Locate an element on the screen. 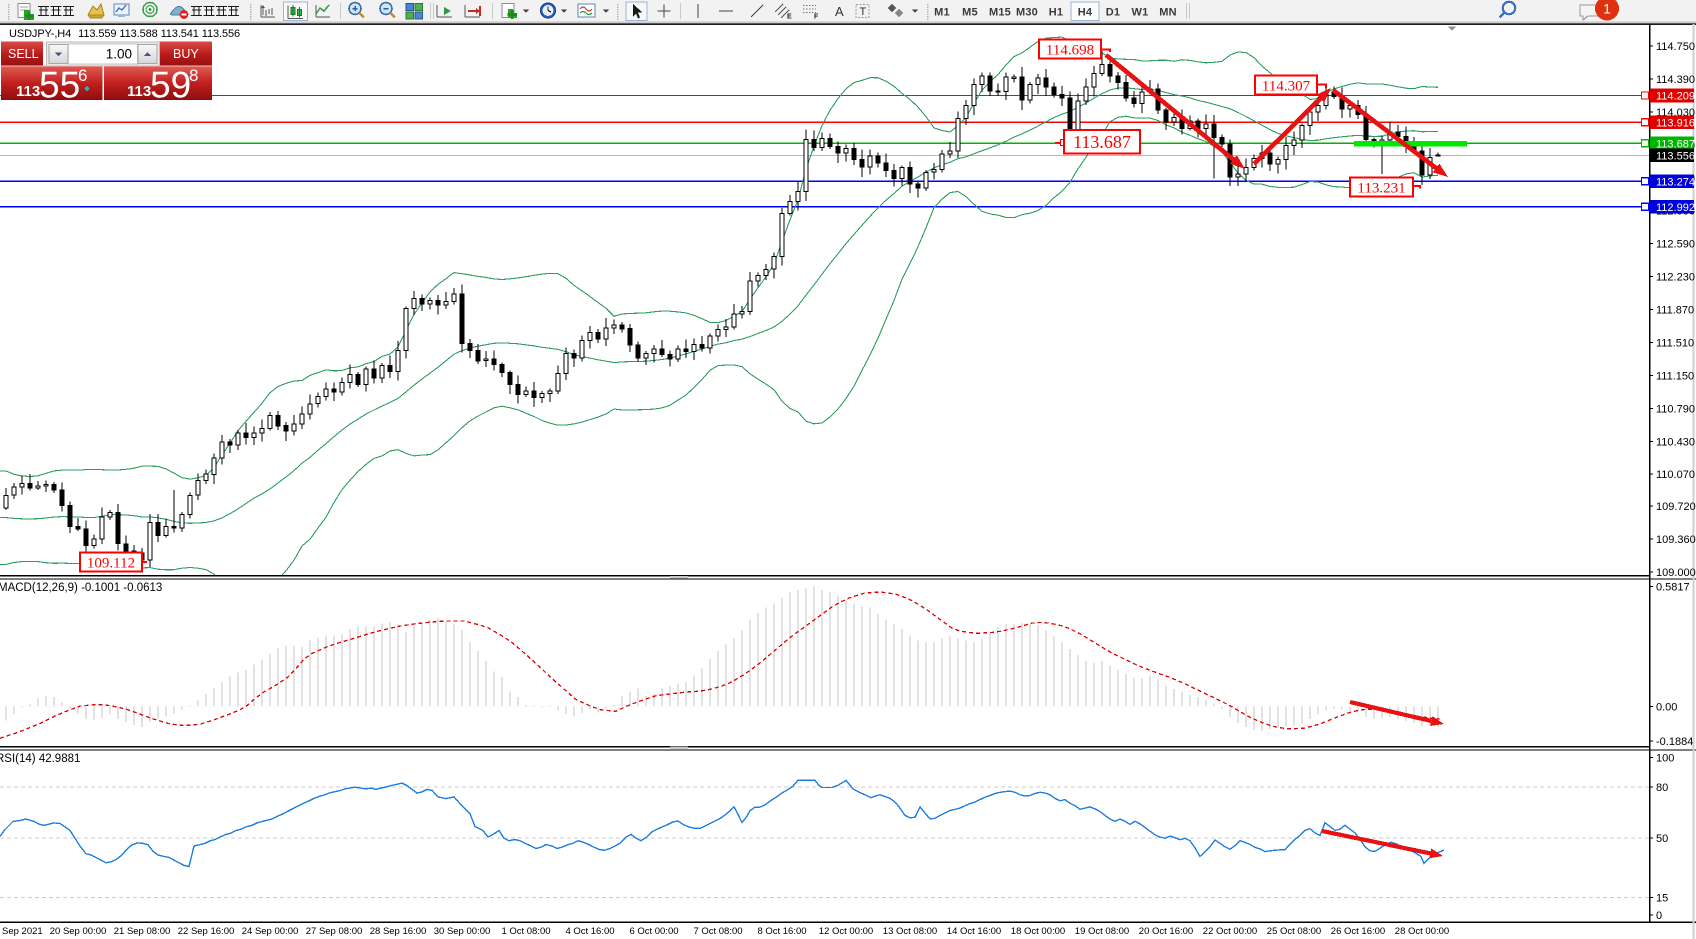  svg-text: 12 Oct 00:00 is located at coordinates (846, 931).